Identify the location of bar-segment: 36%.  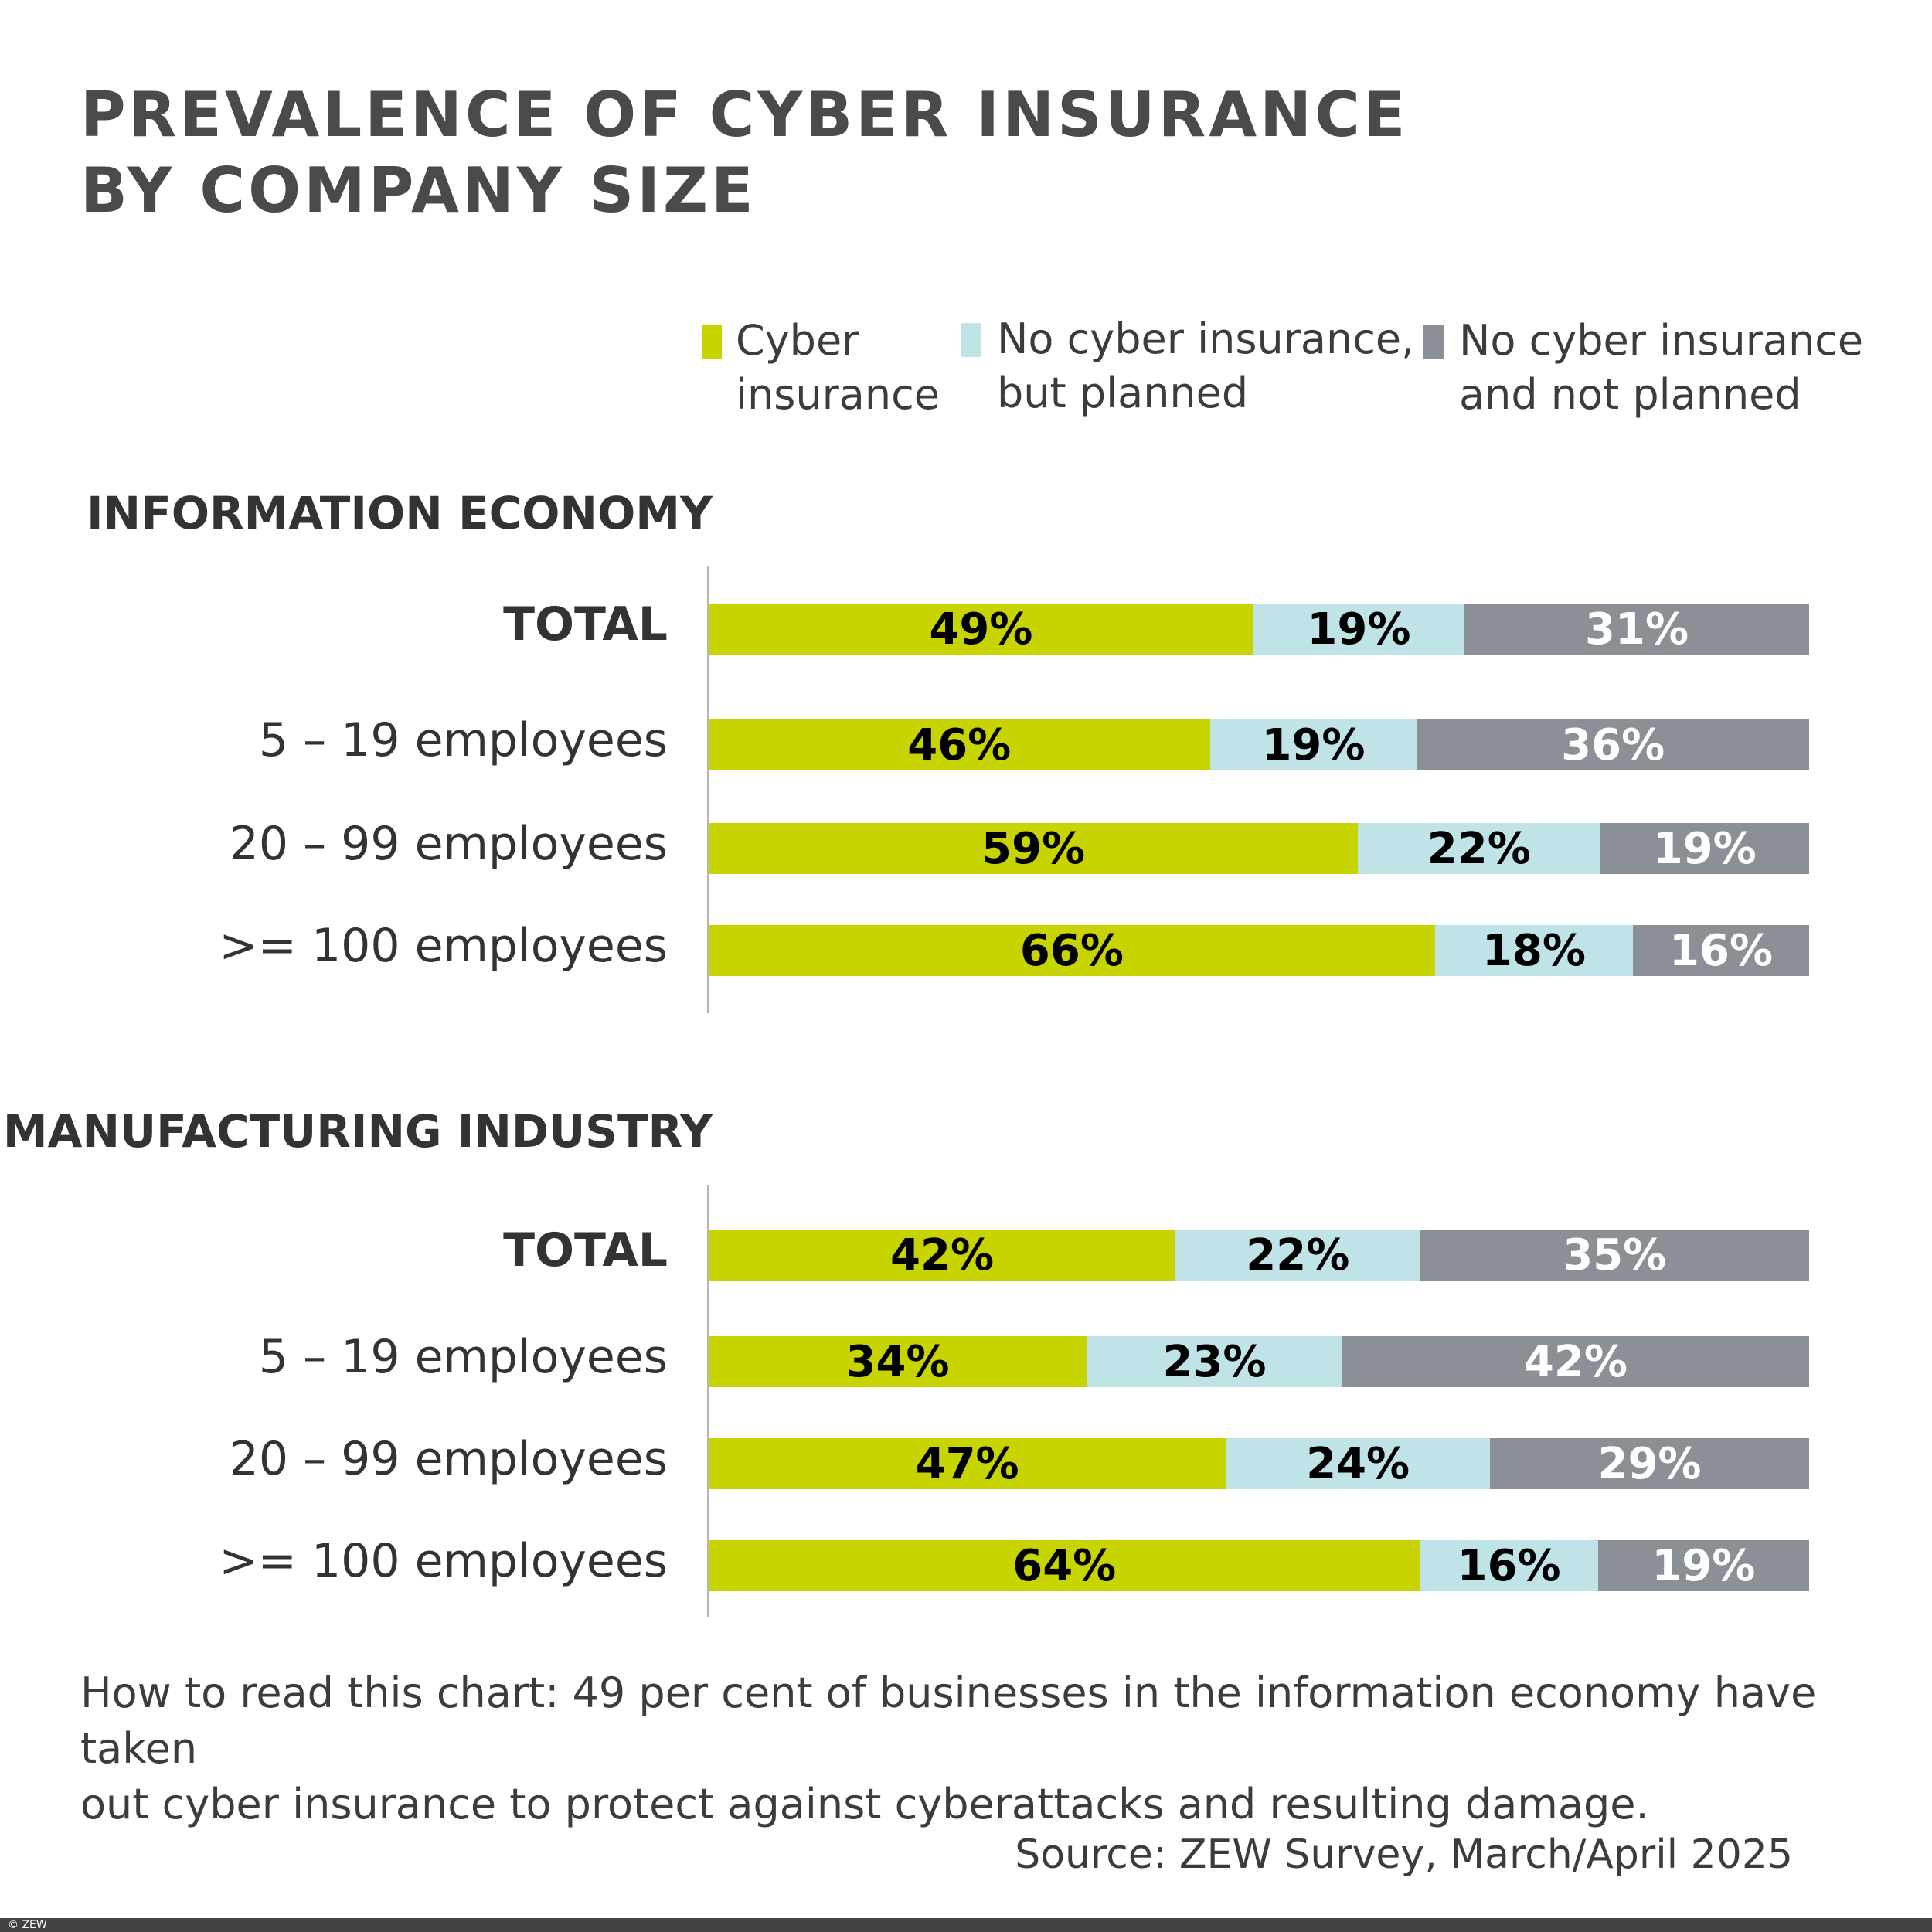
(1613, 745).